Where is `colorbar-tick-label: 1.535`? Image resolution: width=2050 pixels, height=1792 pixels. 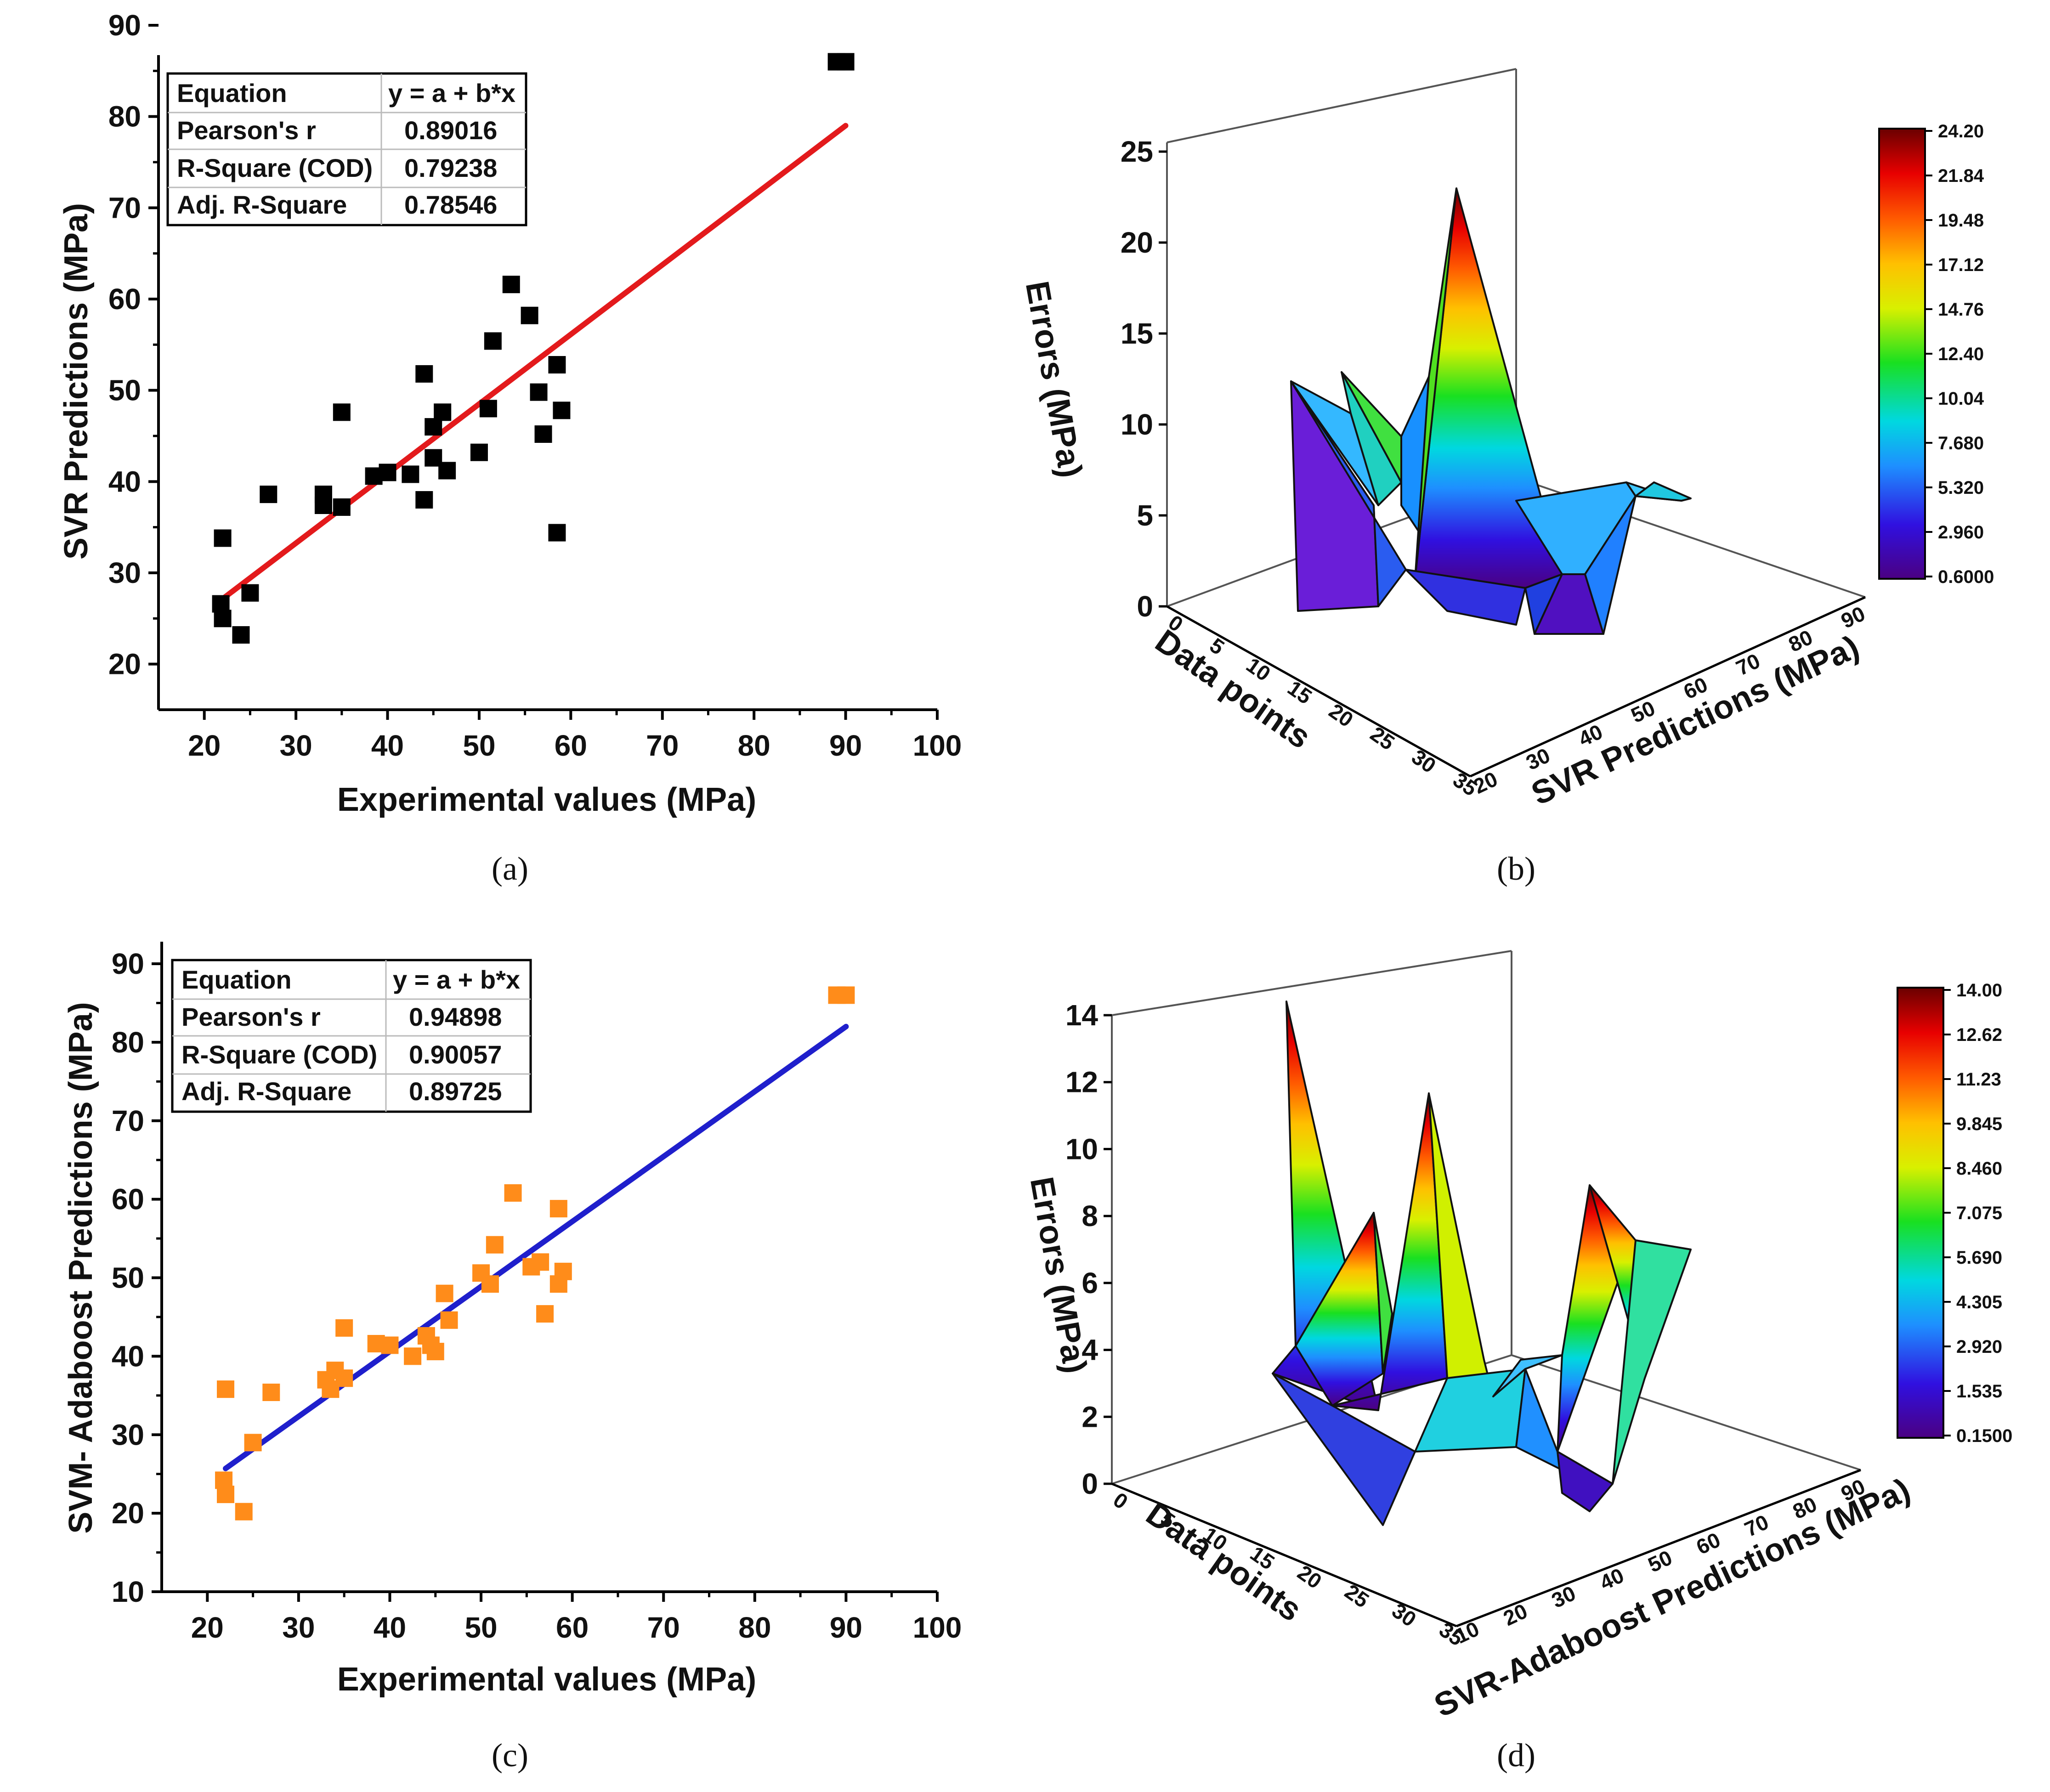 colorbar-tick-label: 1.535 is located at coordinates (1979, 1392).